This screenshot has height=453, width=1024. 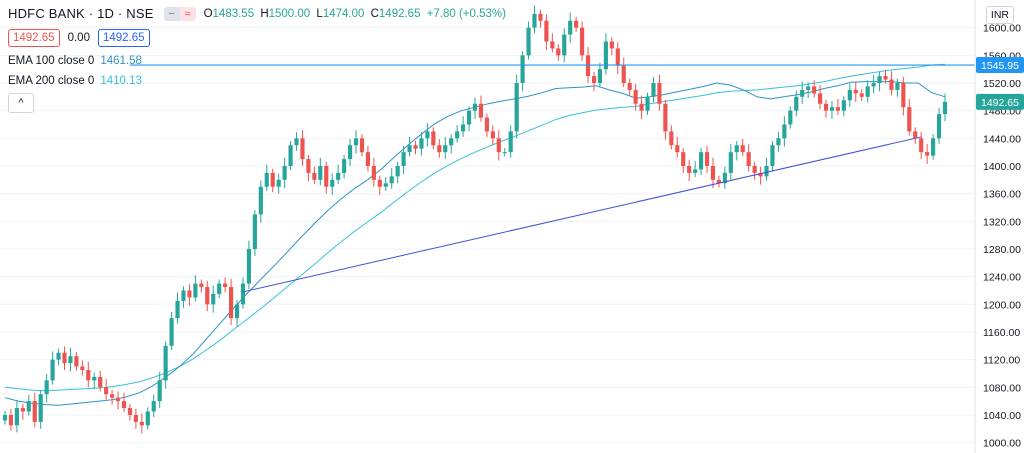 I want to click on last-price-badge-bg, so click(x=1000, y=101).